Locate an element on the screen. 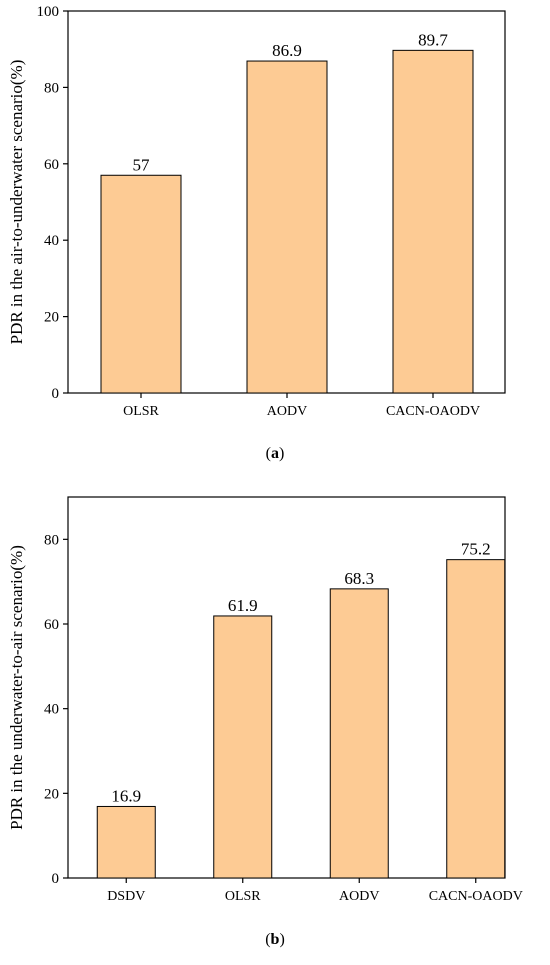  panel-caption: (a) is located at coordinates (275, 453).